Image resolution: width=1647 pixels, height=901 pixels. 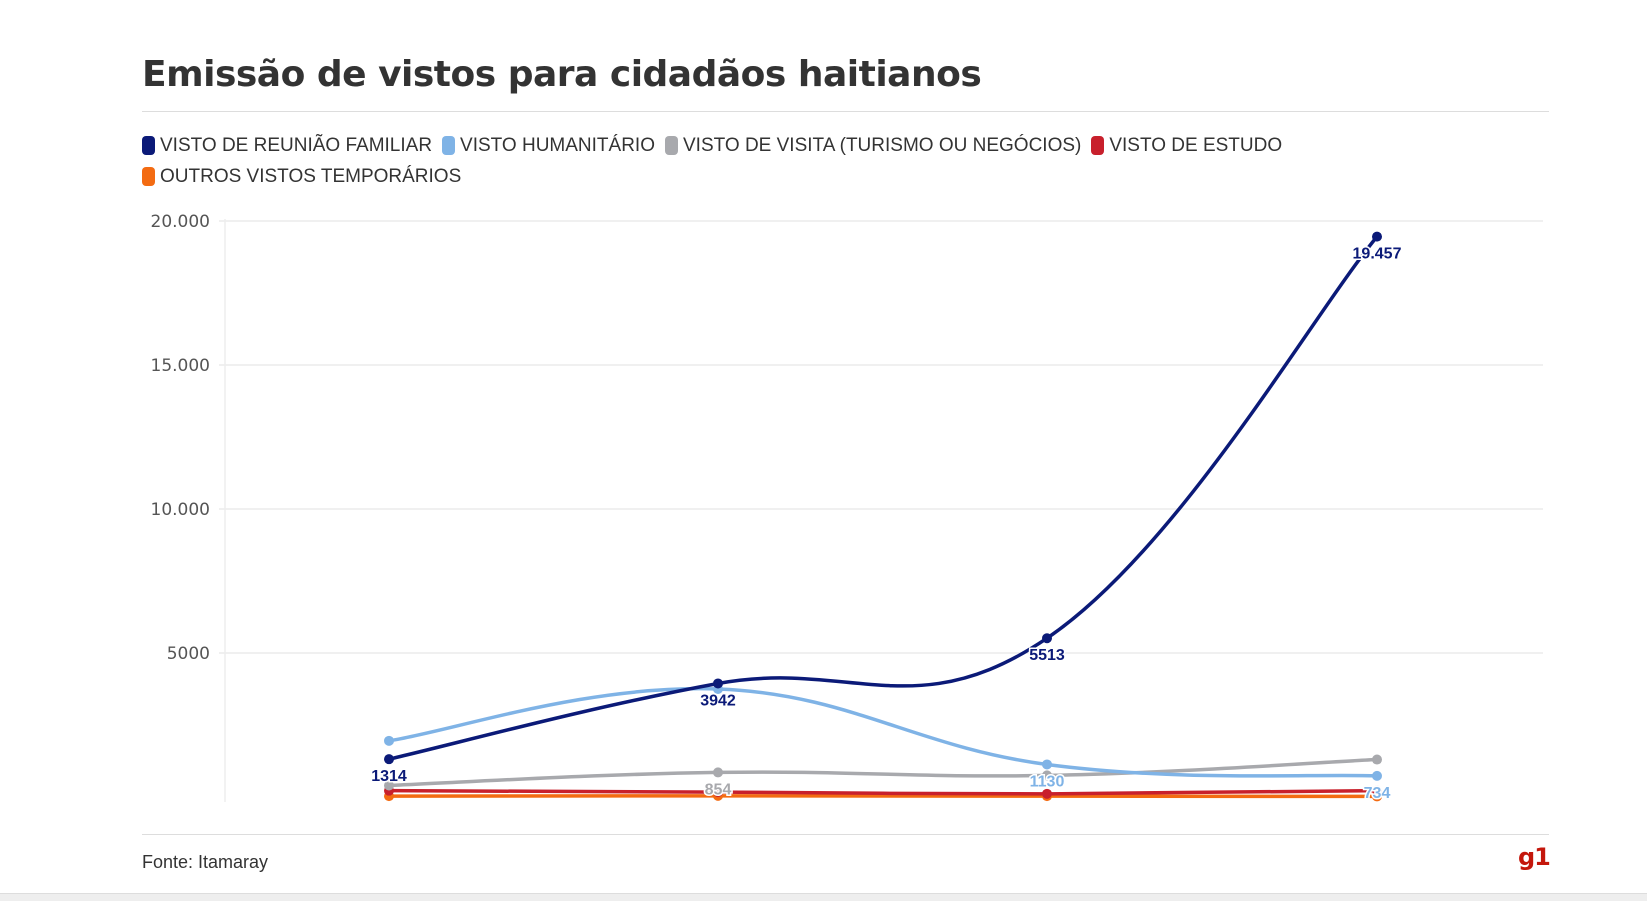 I want to click on data-label: 1130, so click(x=1047, y=781).